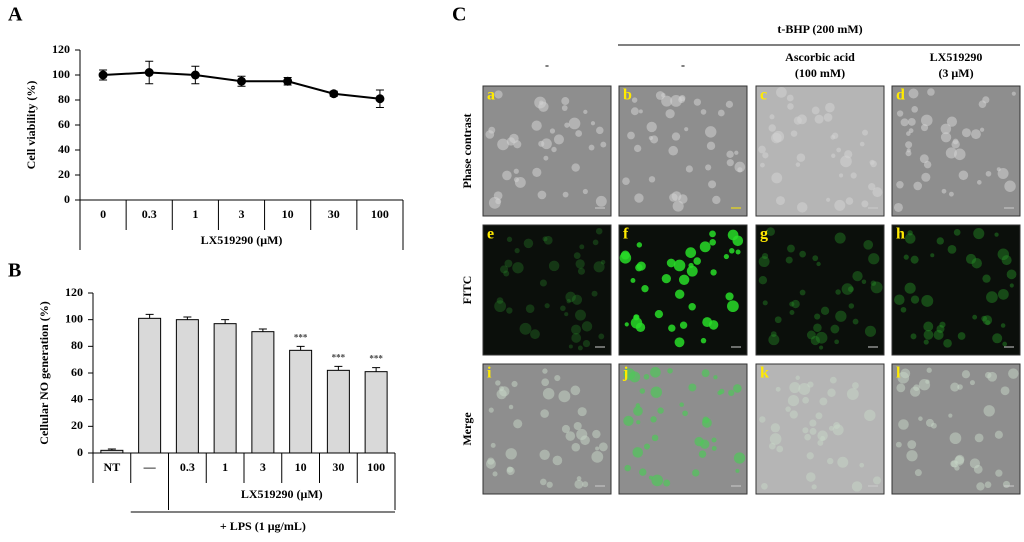 The image size is (1024, 542). Describe the element at coordinates (77, 345) in the screenshot. I see `y-tick-label: 80` at that location.